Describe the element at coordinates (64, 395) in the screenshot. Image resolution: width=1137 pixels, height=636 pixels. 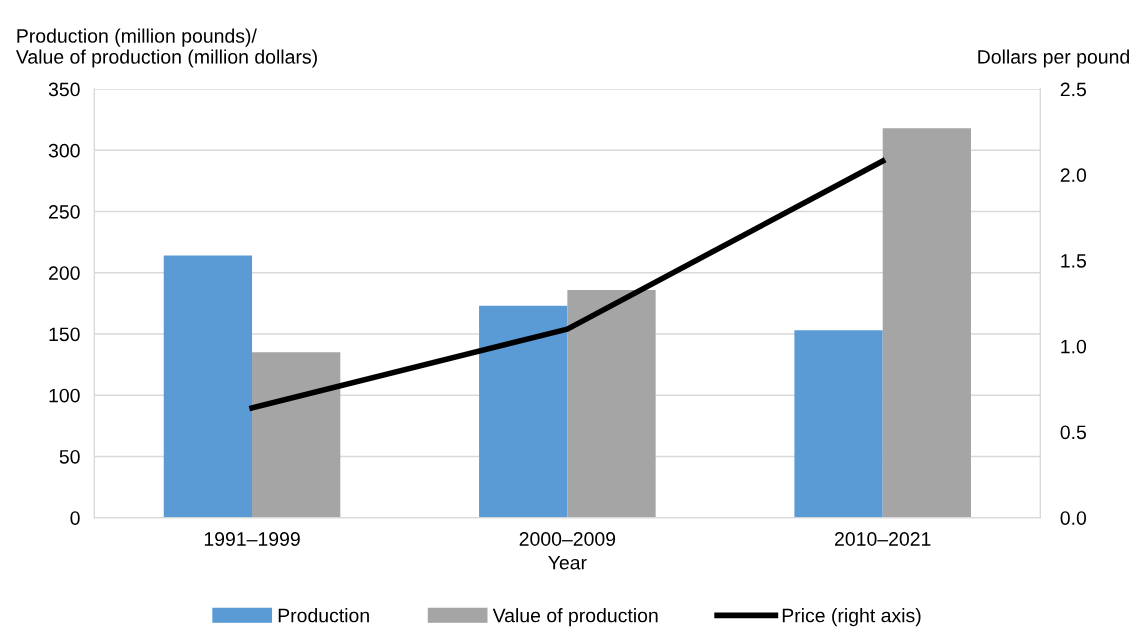
I see `y-tick-label: 100` at that location.